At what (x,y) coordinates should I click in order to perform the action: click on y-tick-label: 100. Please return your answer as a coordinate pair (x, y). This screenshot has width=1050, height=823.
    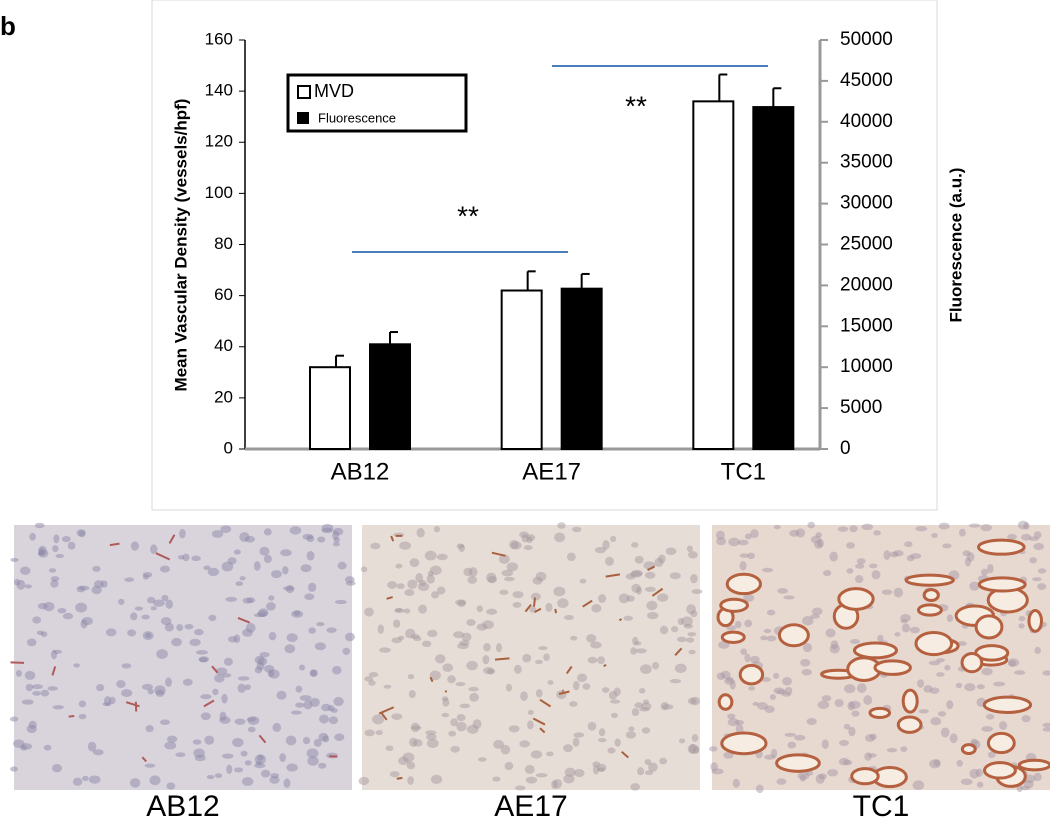
    Looking at the image, I should click on (219, 192).